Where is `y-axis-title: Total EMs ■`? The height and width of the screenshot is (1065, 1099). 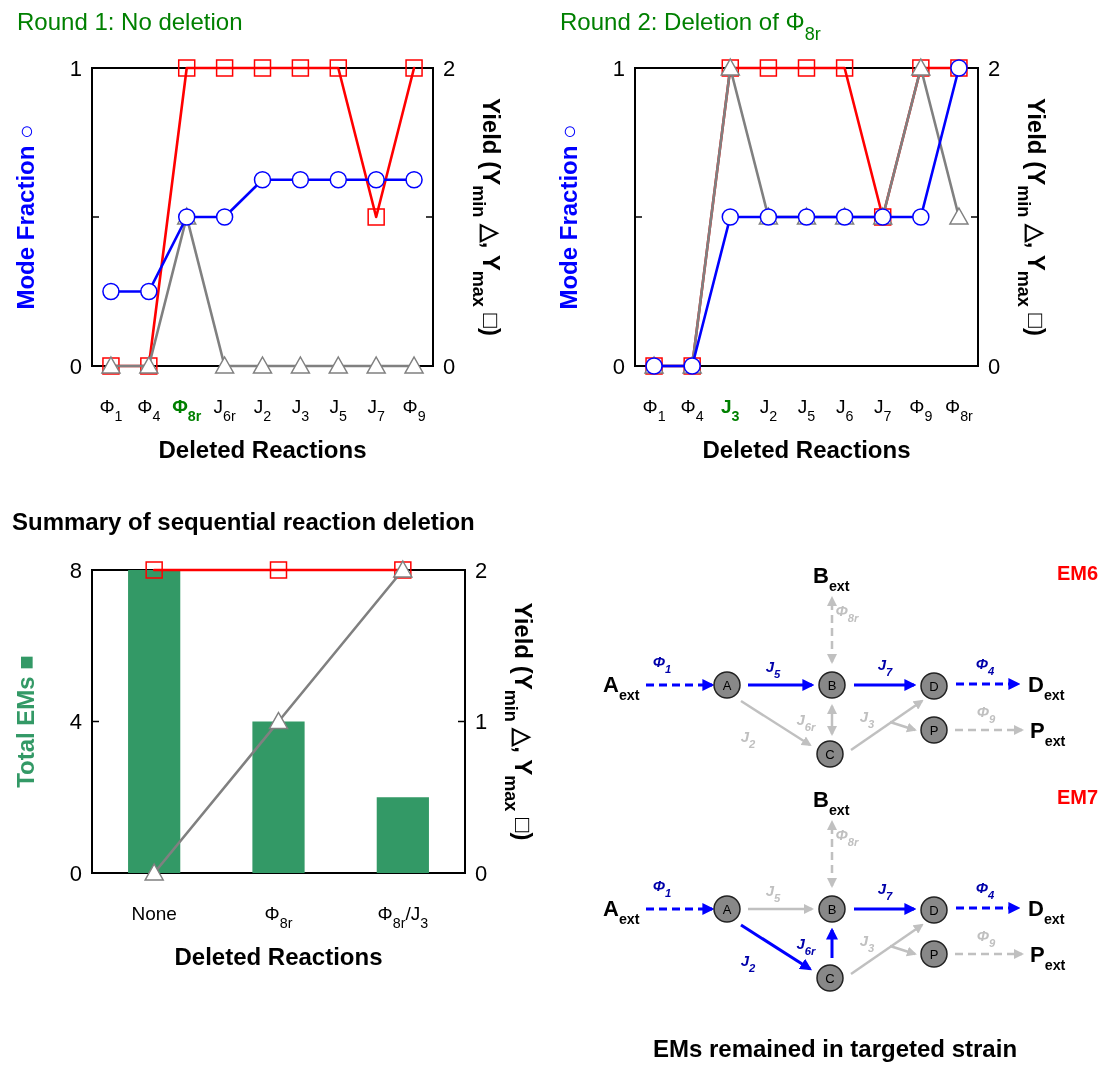
y-axis-title: Total EMs ■ is located at coordinates (25, 721).